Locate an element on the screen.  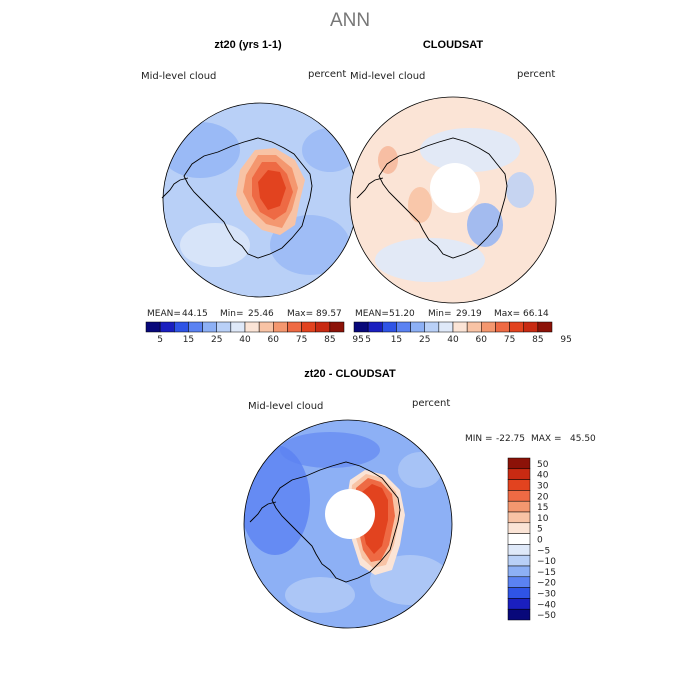
colorbar-diff-tick-label: 30 is located at coordinates (543, 487).